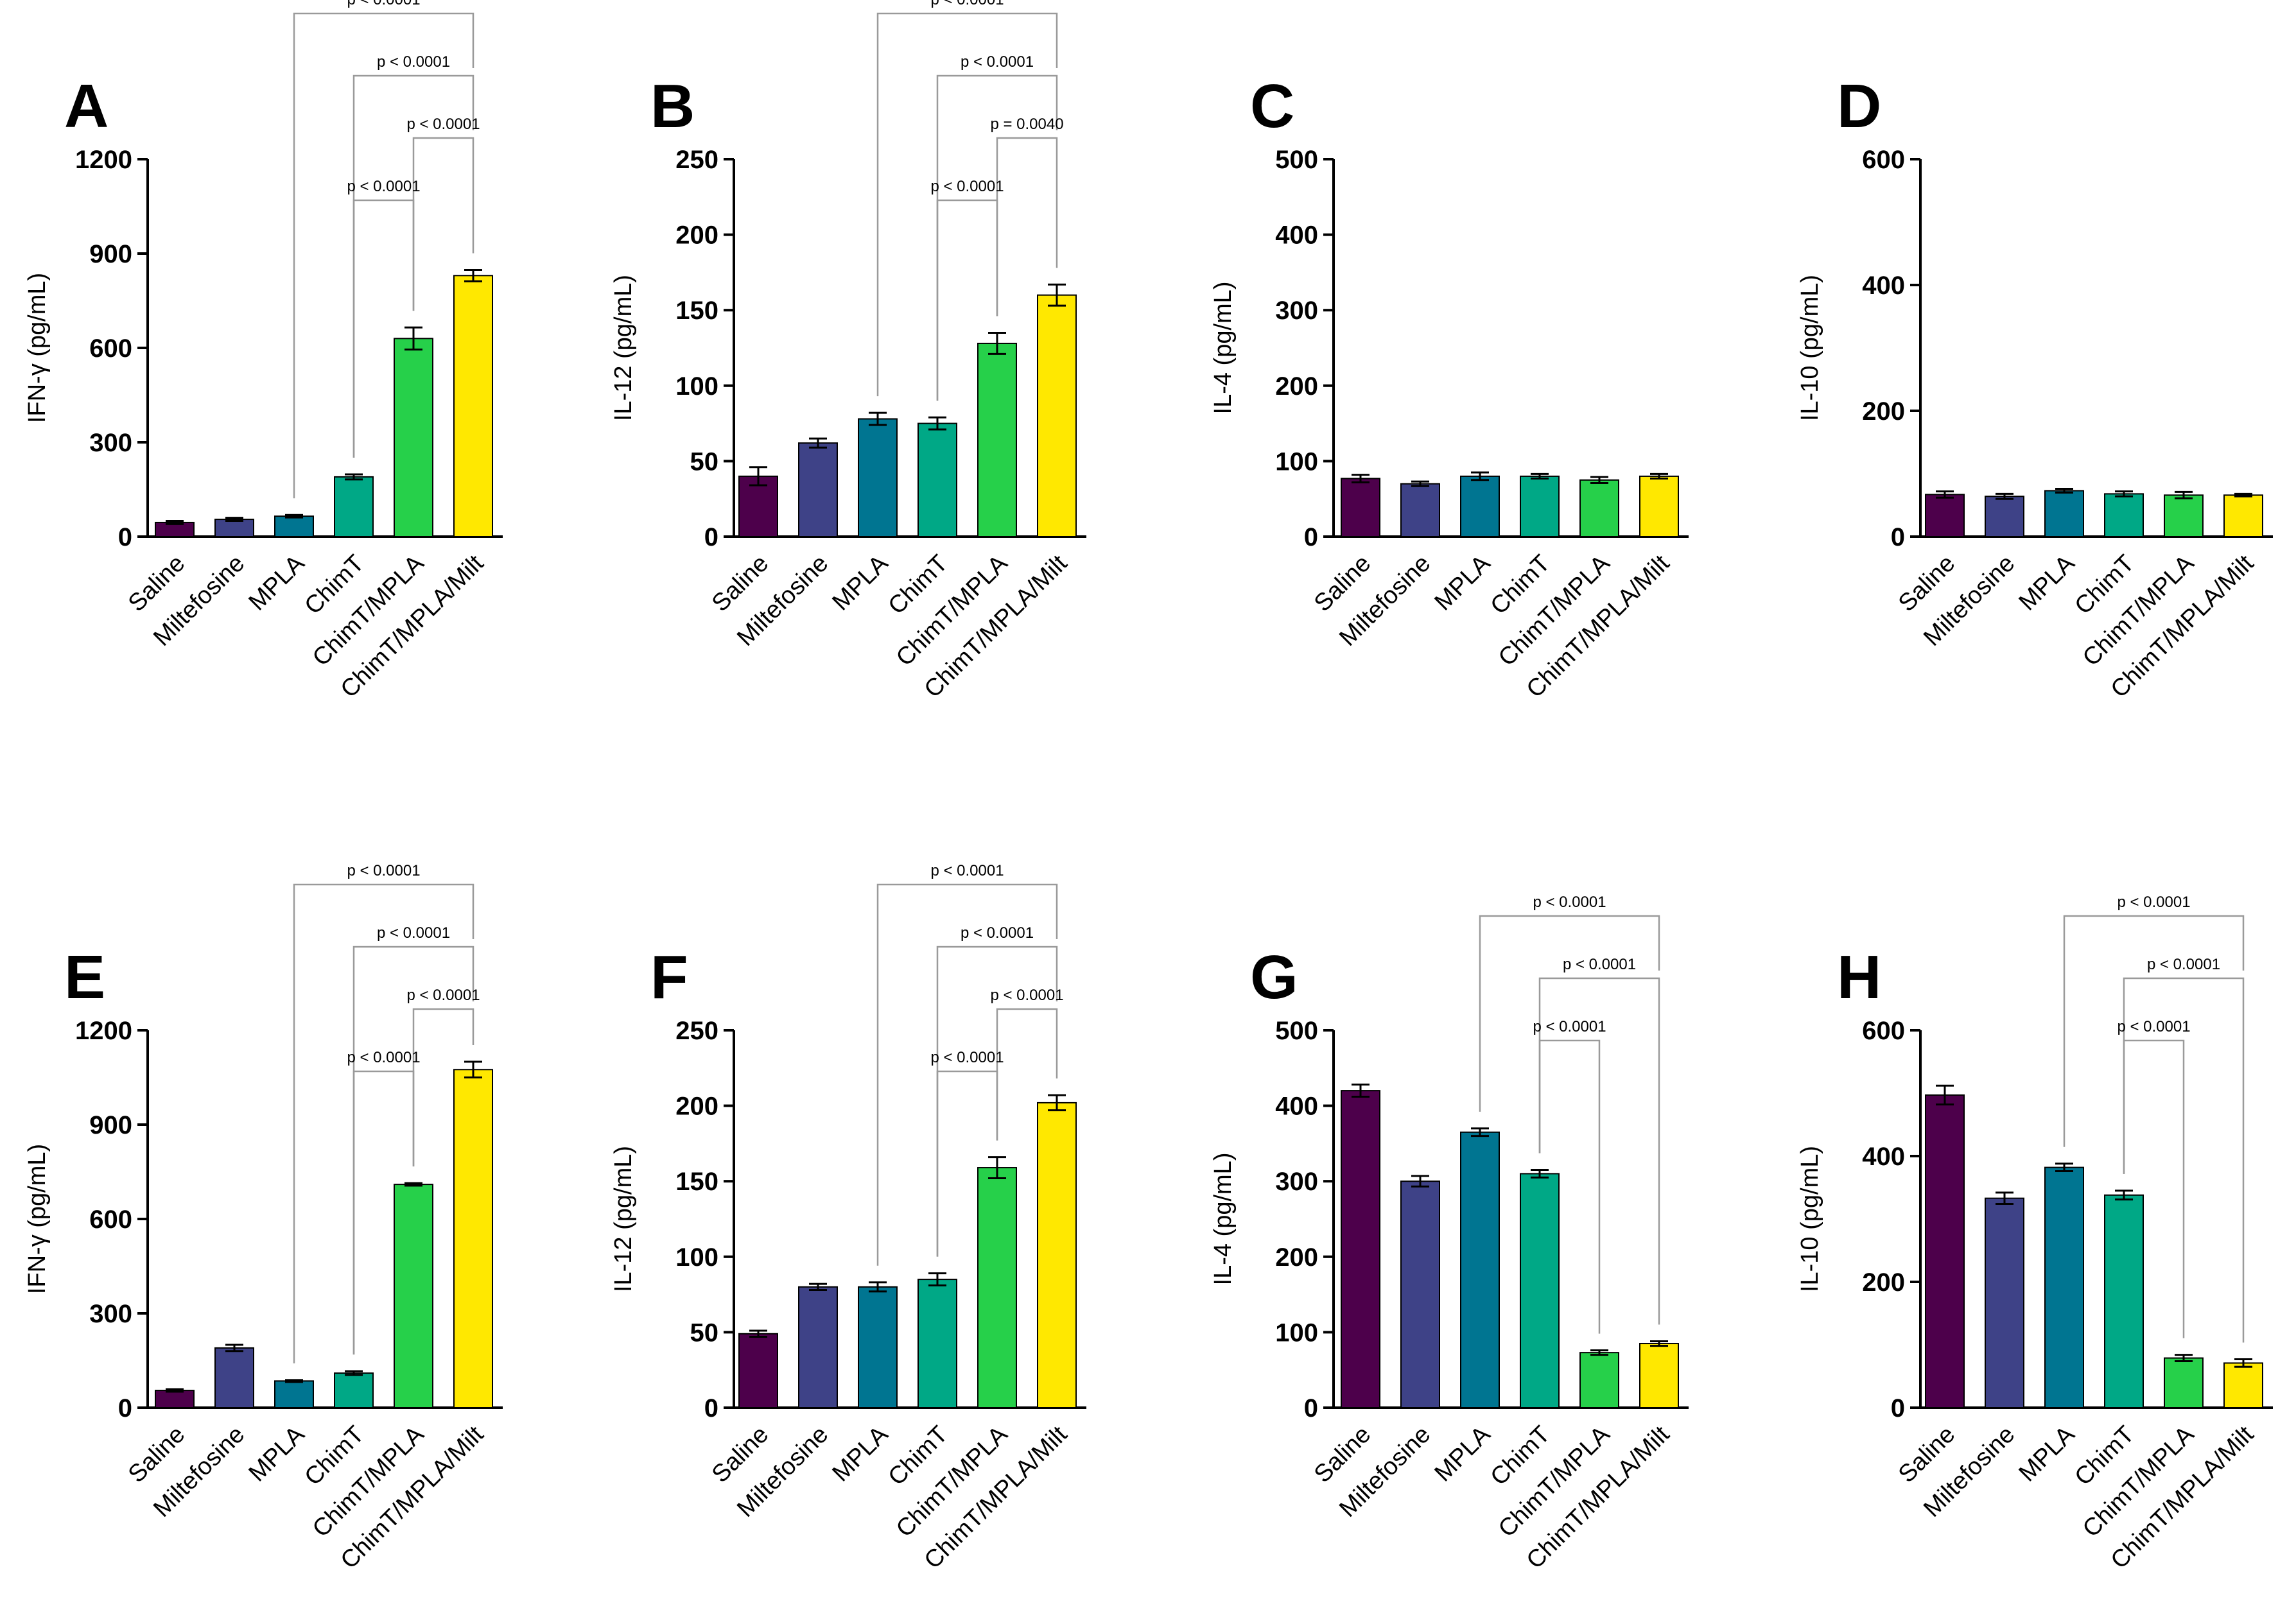 The image size is (2296, 1599). I want to click on panel-label: D, so click(1859, 106).